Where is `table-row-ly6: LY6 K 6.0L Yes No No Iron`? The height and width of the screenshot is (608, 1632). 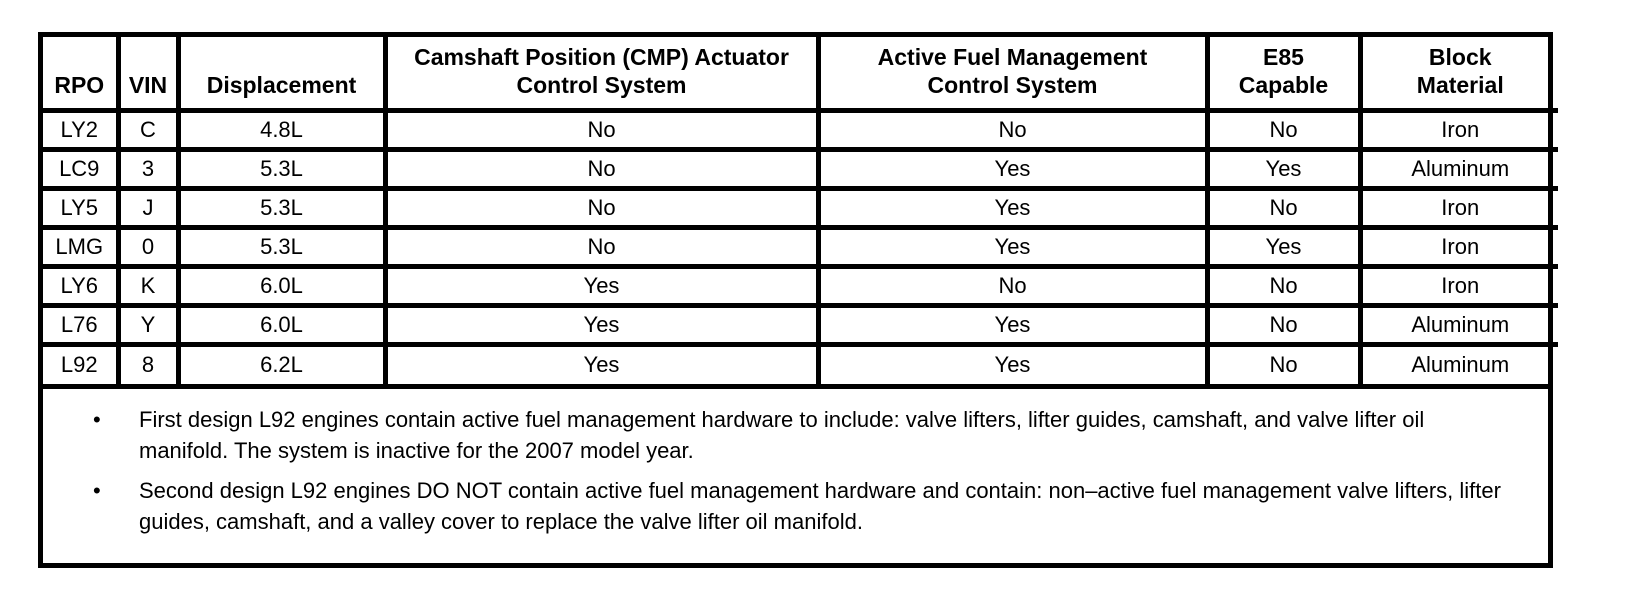 table-row-ly6: LY6 K 6.0L Yes No No Iron is located at coordinates (800, 286).